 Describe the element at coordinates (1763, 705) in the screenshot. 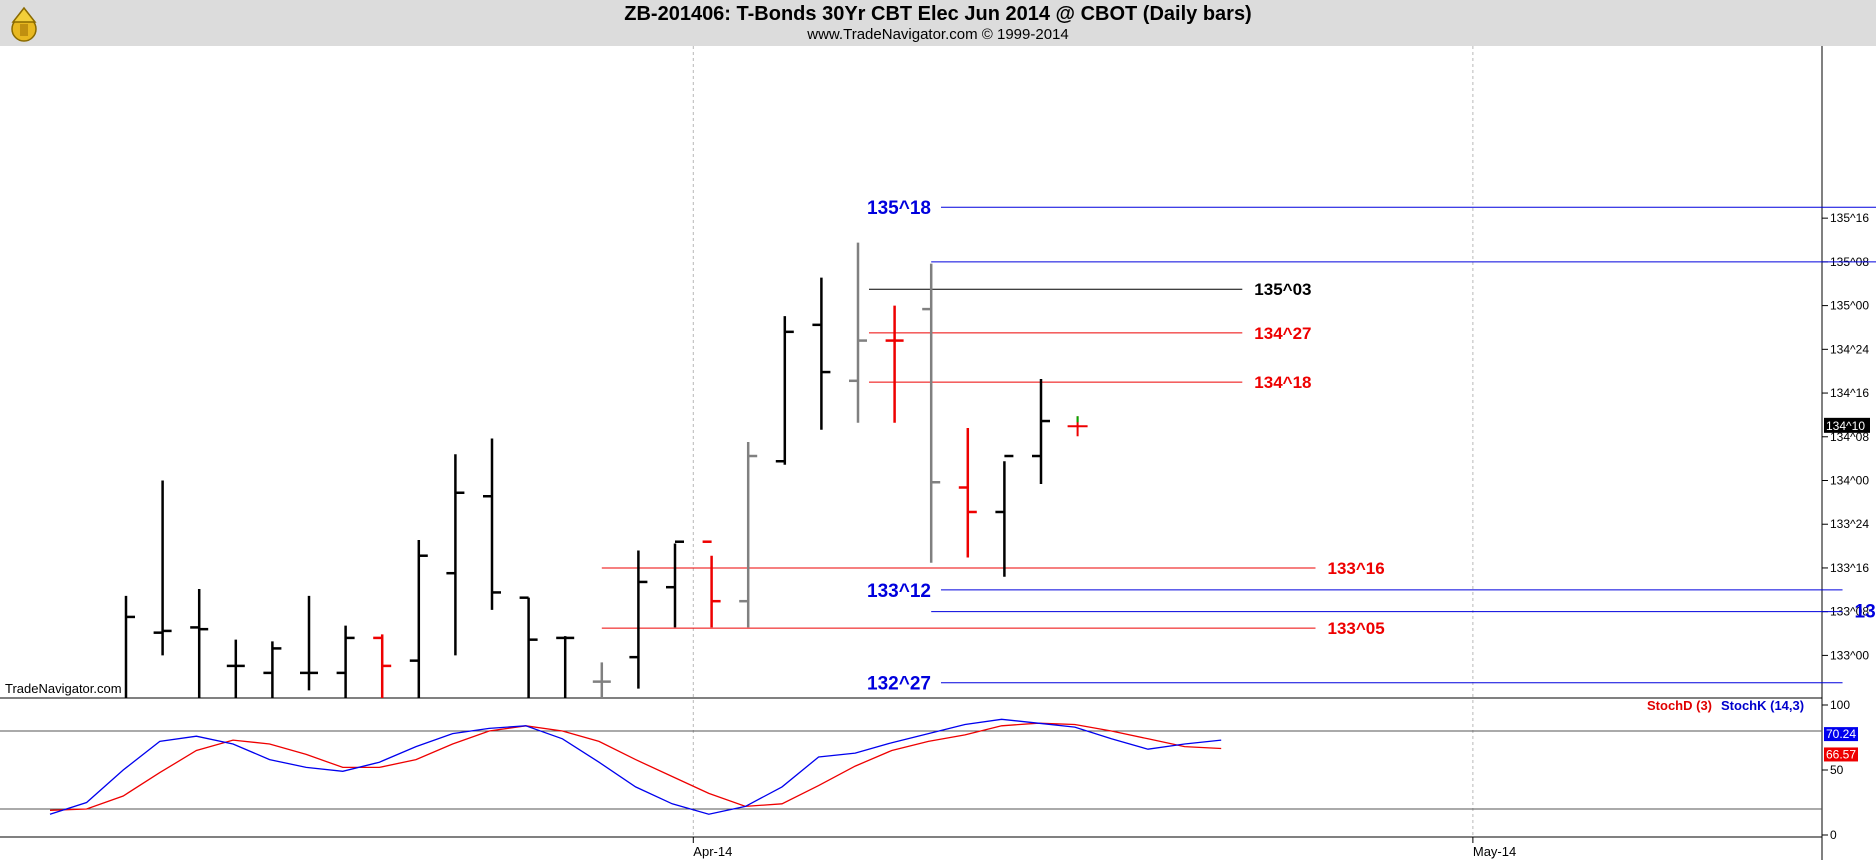

I see `legend-stoch-k: StochK (14,3)` at that location.